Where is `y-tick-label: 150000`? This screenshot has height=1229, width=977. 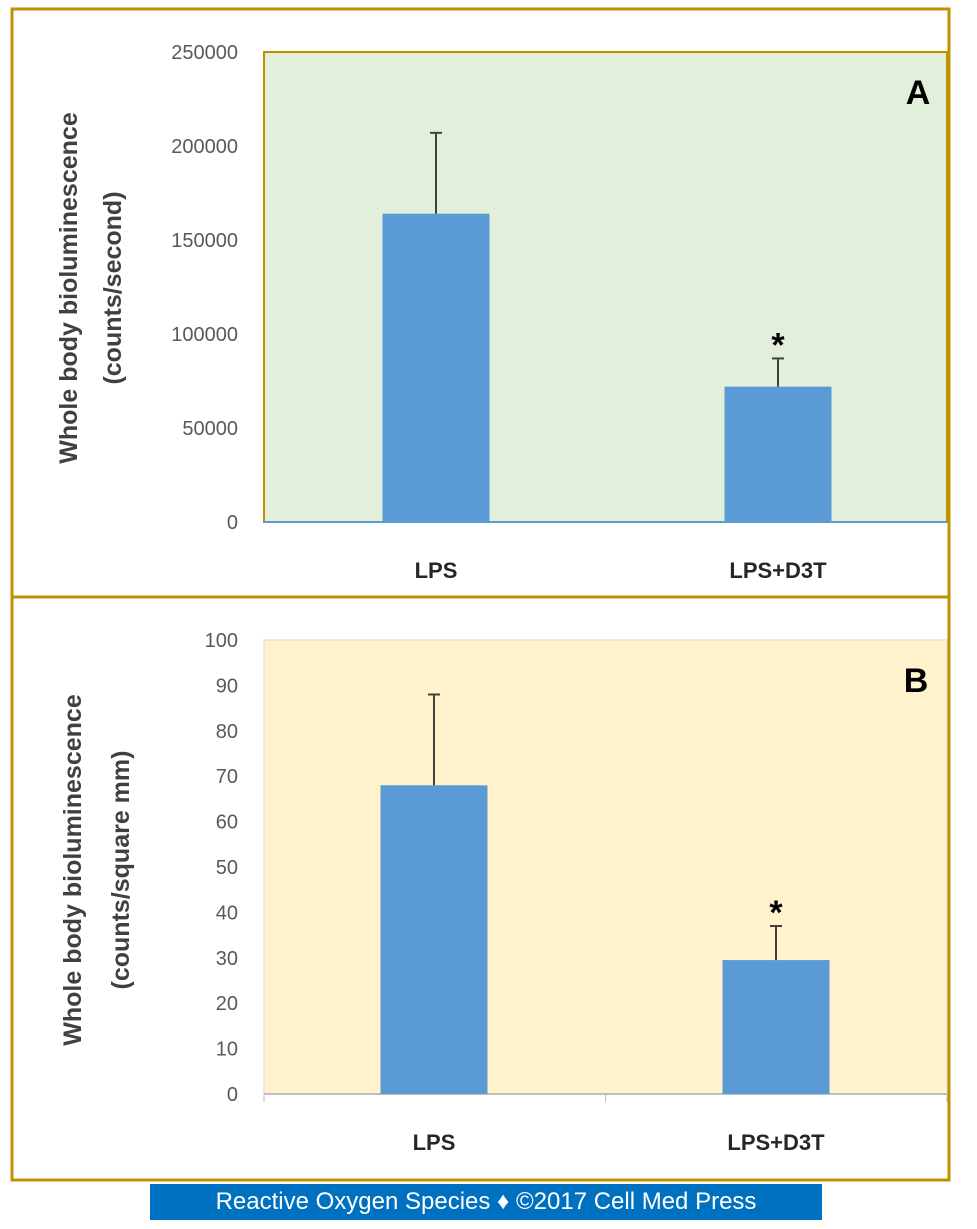
y-tick-label: 150000 is located at coordinates (204, 241).